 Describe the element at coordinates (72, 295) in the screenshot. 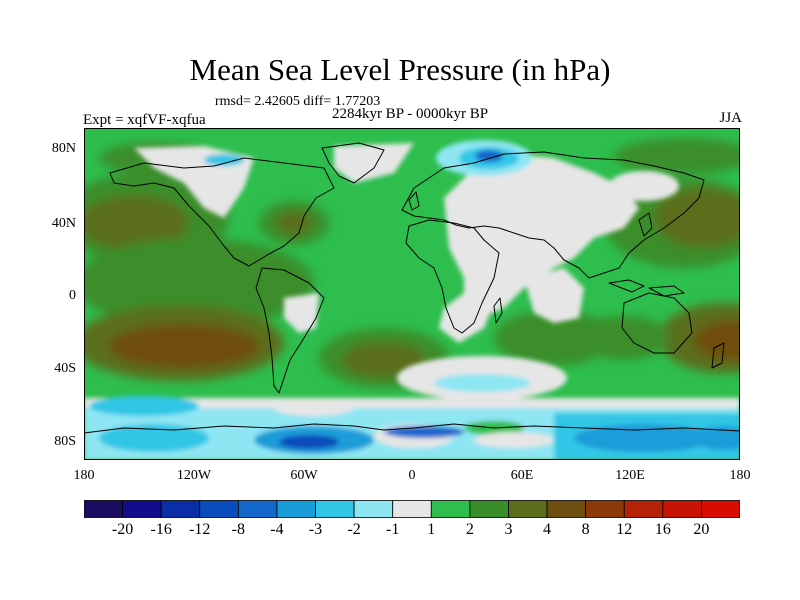

I see `lat-label-0: 0` at that location.